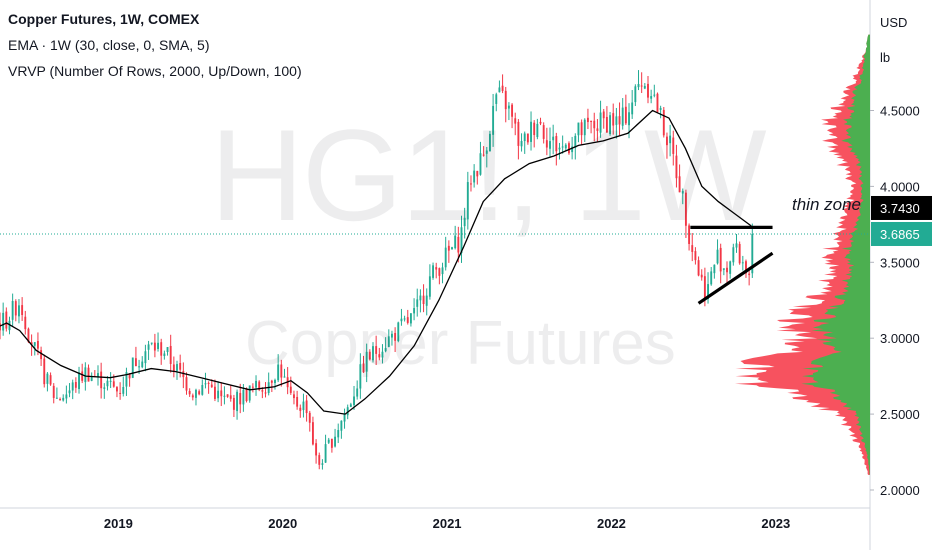  Describe the element at coordinates (900, 490) in the screenshot. I see `y-tick-label: 2.0000` at that location.